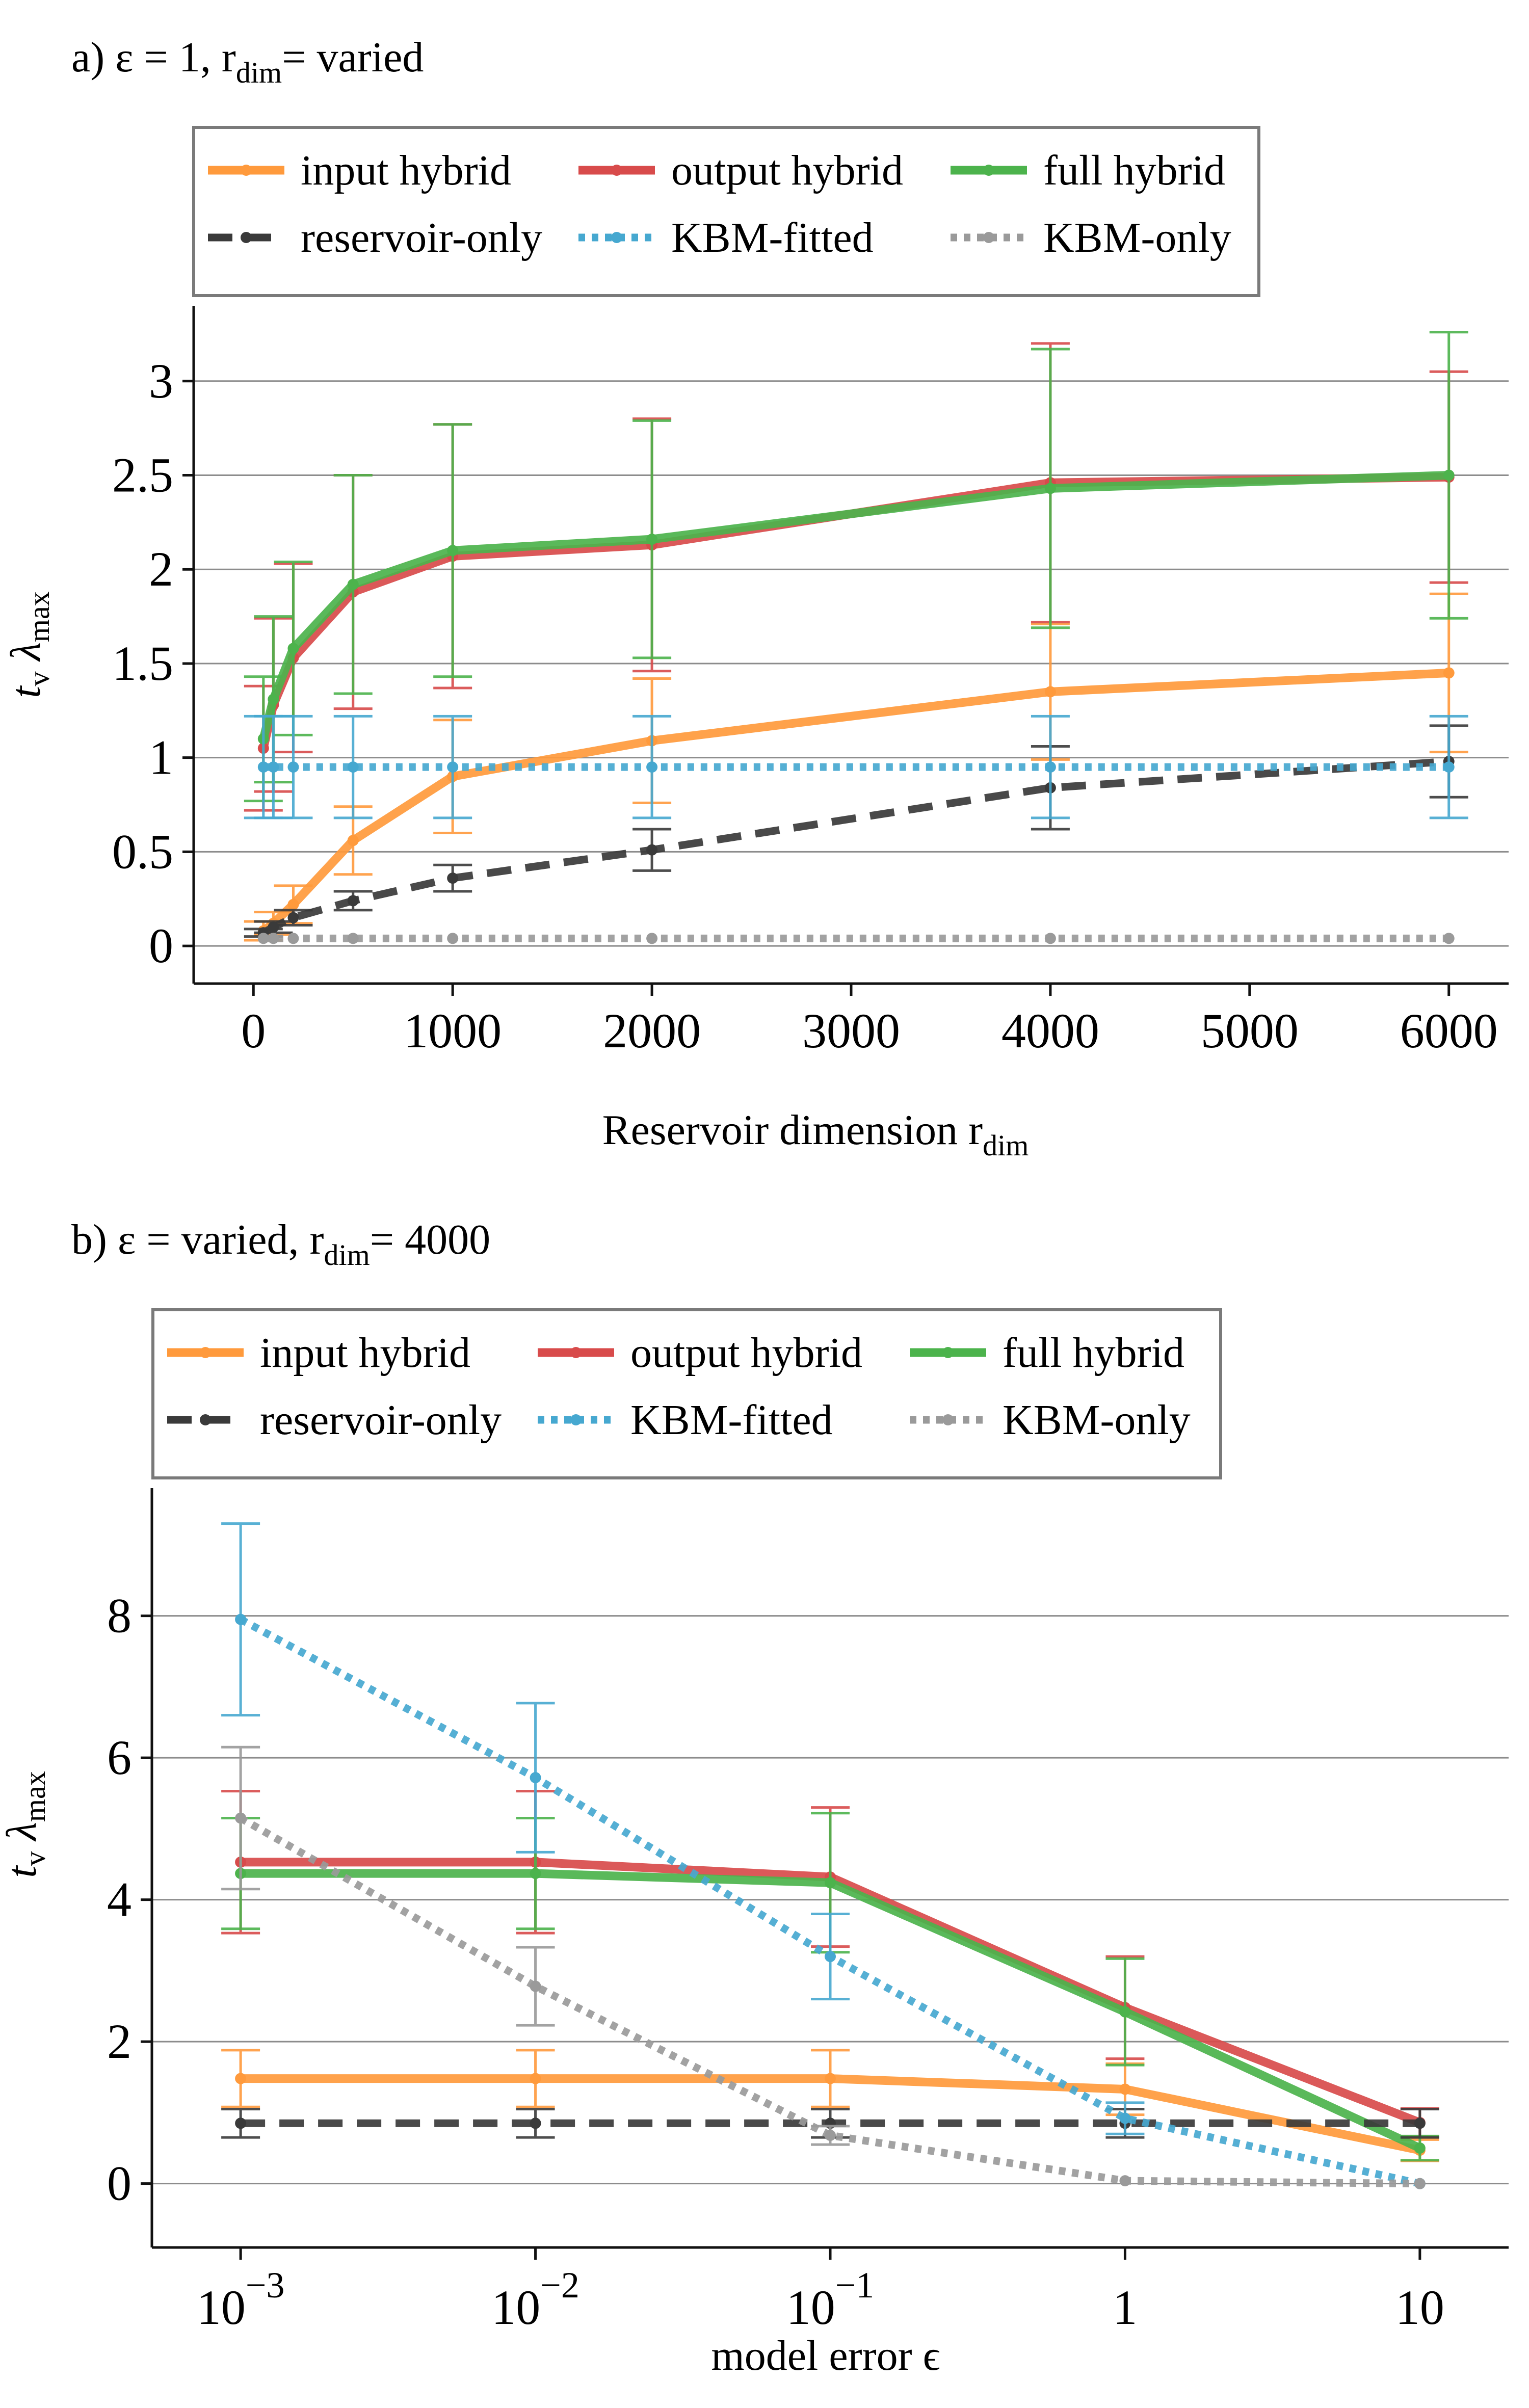  I want to click on panel-a-x-tick-label: 4000, so click(1050, 1030).